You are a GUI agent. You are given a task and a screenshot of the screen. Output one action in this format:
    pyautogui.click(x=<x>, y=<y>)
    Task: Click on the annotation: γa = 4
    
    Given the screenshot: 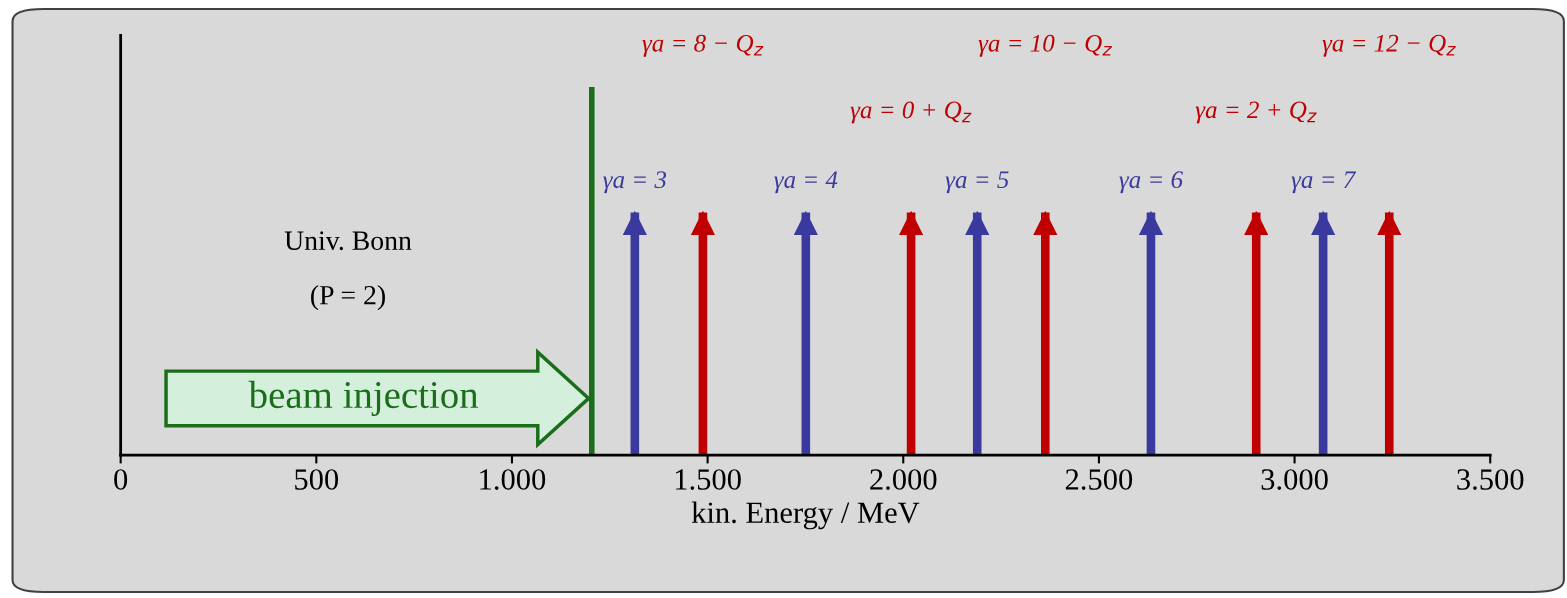 What is the action you would take?
    pyautogui.click(x=806, y=182)
    